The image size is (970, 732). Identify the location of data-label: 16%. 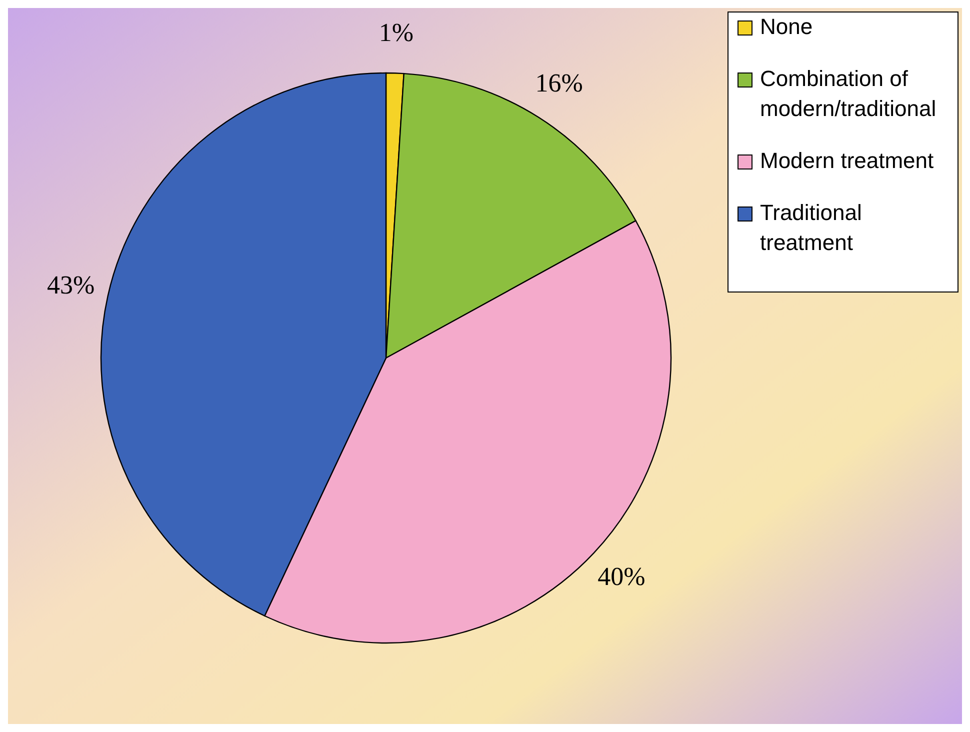
(559, 83).